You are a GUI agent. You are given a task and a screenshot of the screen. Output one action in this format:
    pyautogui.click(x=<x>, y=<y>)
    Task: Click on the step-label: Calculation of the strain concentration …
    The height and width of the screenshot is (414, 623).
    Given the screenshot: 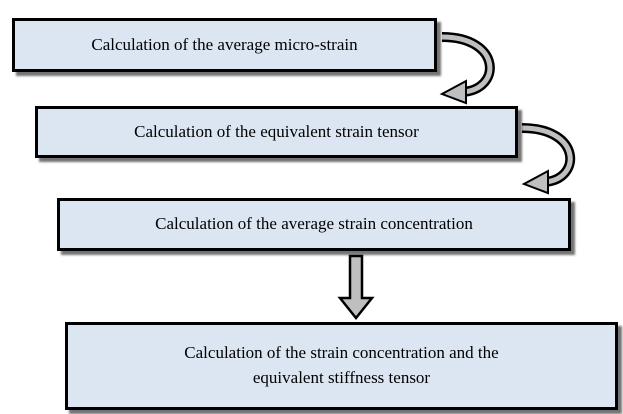 What is the action you would take?
    pyautogui.click(x=341, y=365)
    